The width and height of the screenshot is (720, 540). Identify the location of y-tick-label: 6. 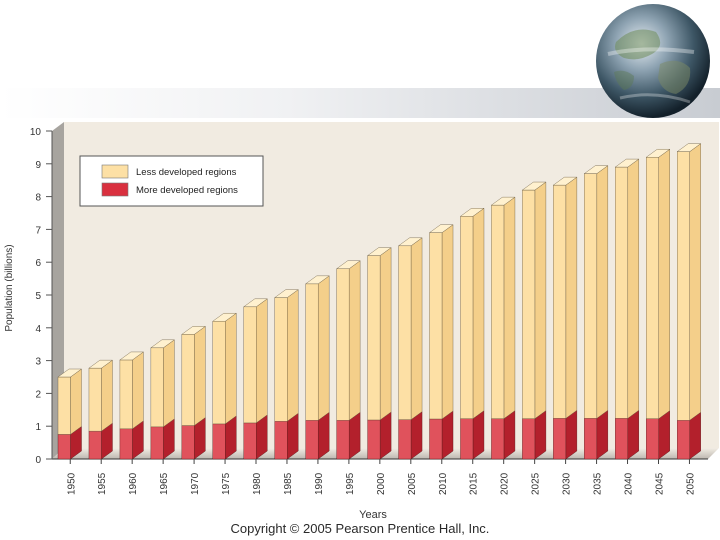
(38, 263).